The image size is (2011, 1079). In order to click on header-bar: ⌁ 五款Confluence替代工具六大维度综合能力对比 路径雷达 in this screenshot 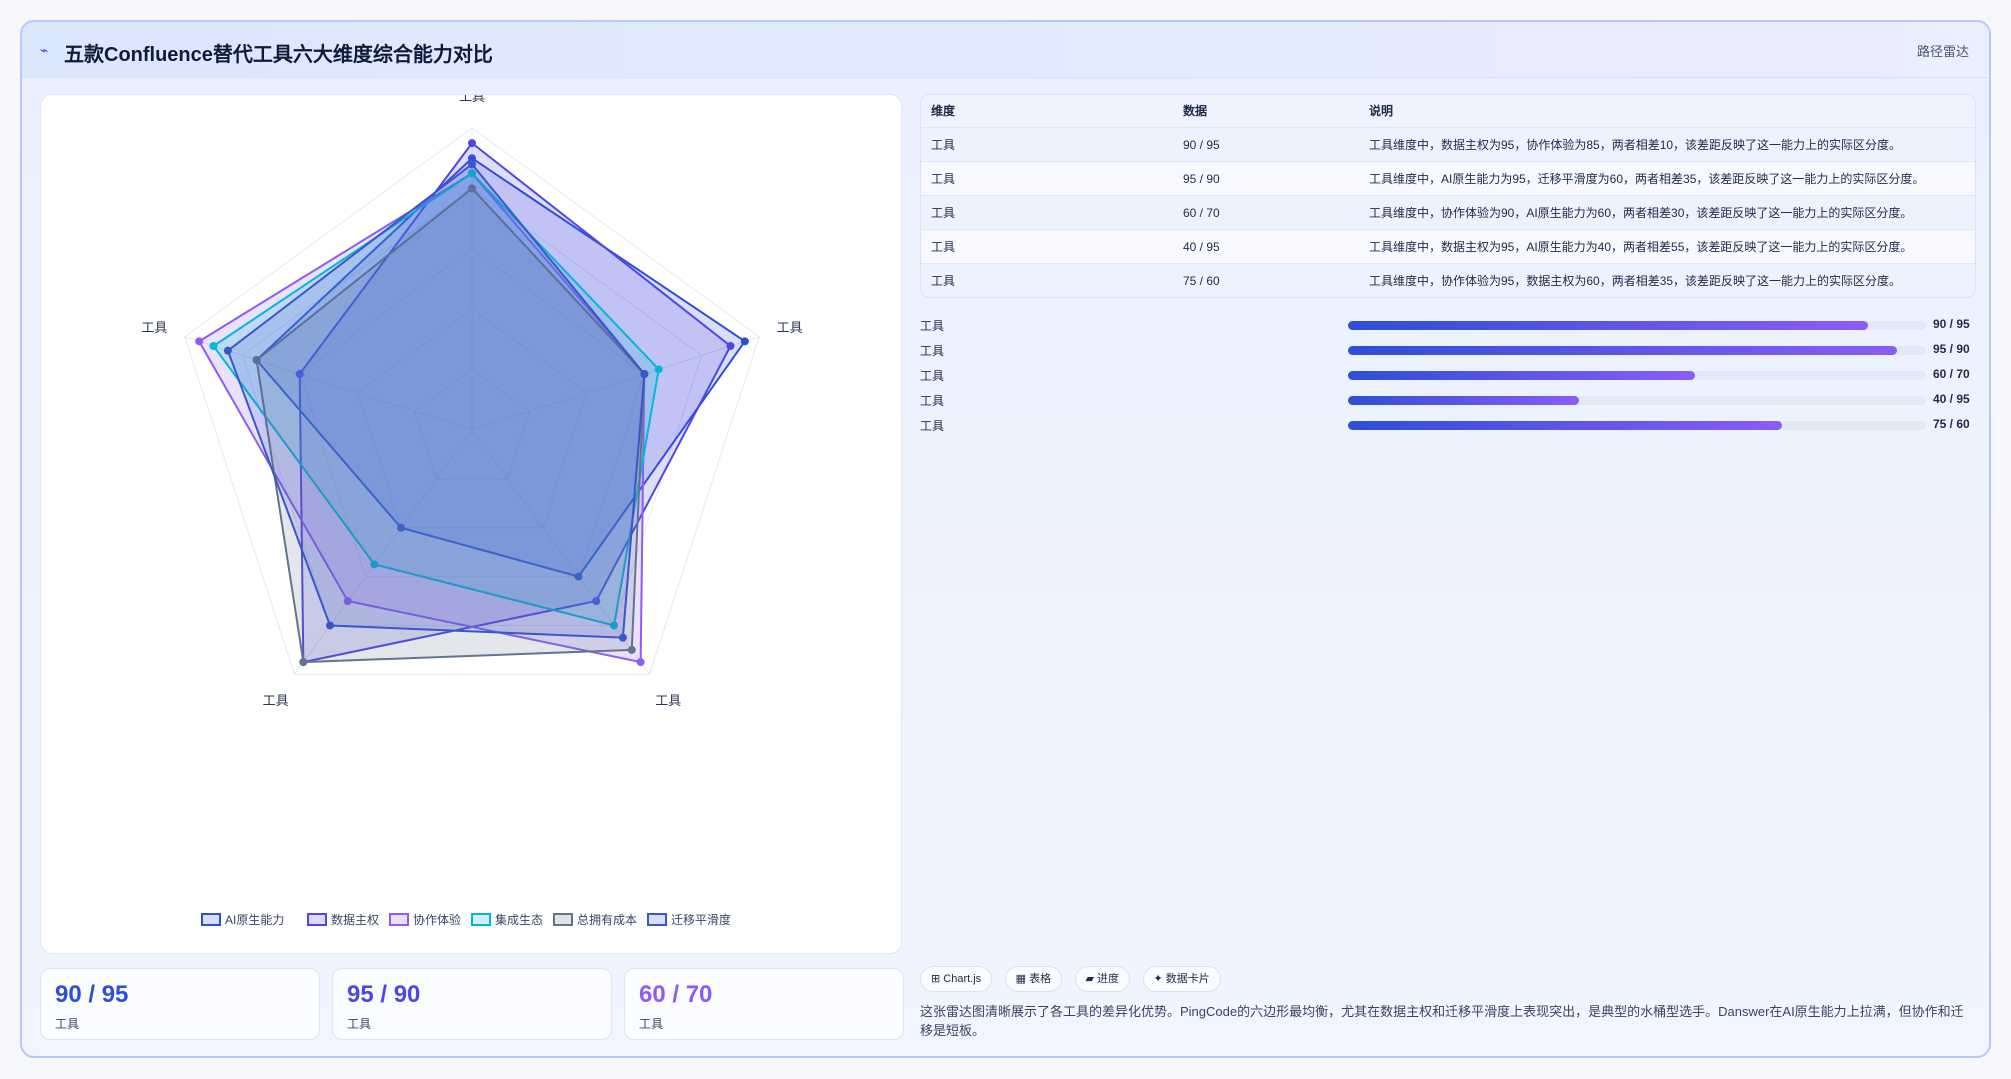, I will do `click(1005, 50)`.